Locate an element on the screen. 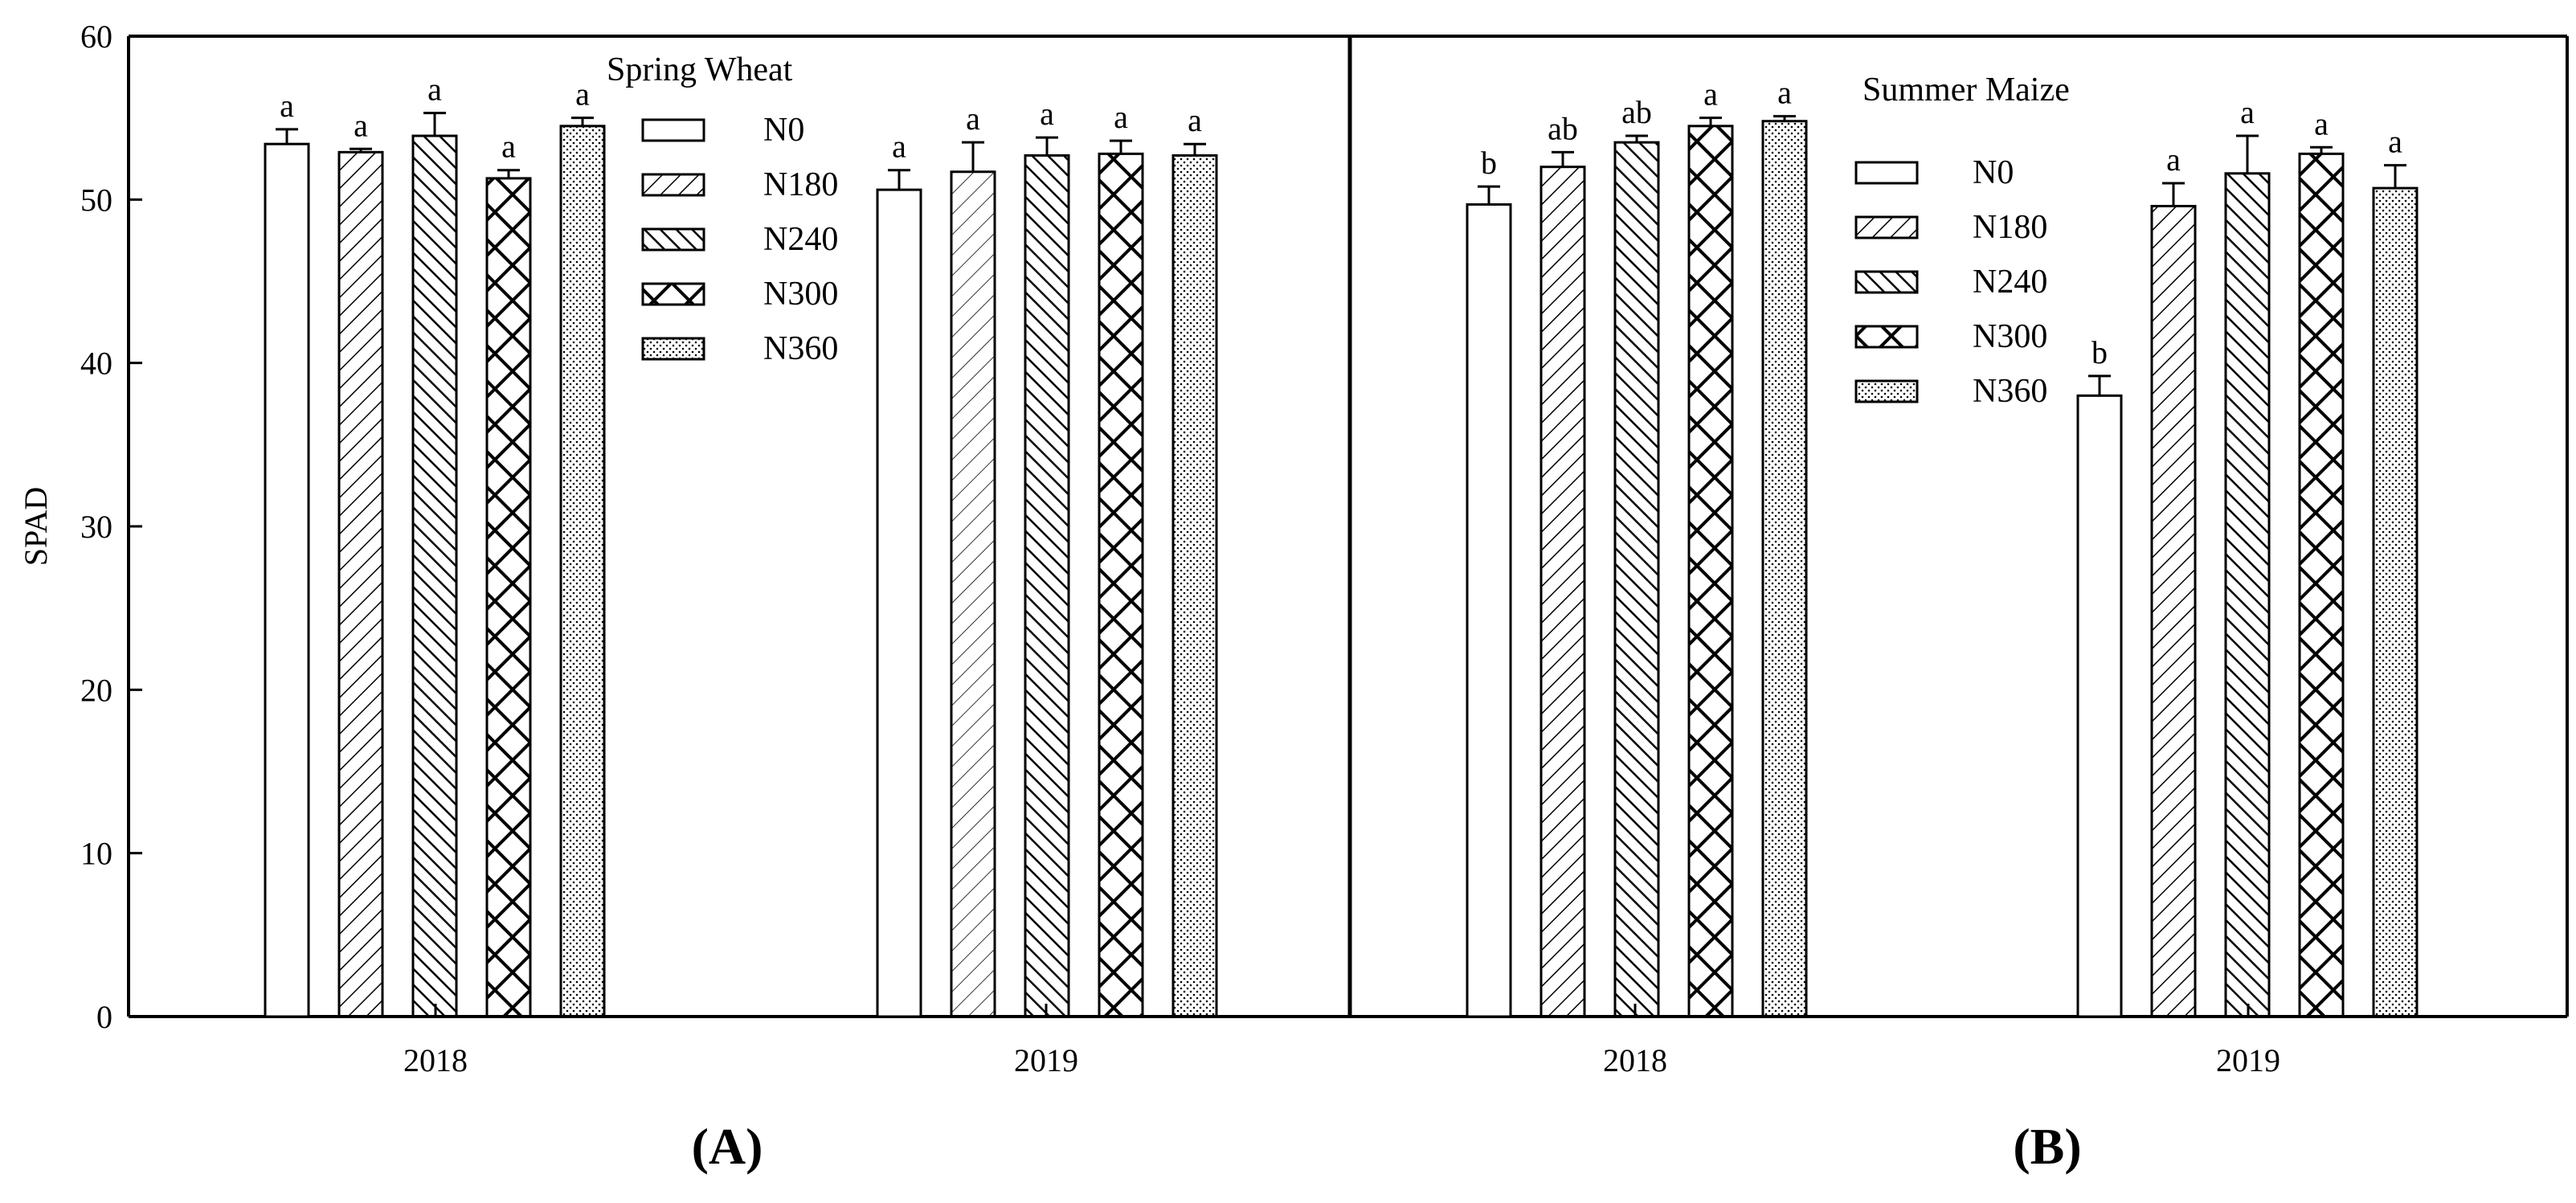  panel-title: Spring Wheat is located at coordinates (700, 70).